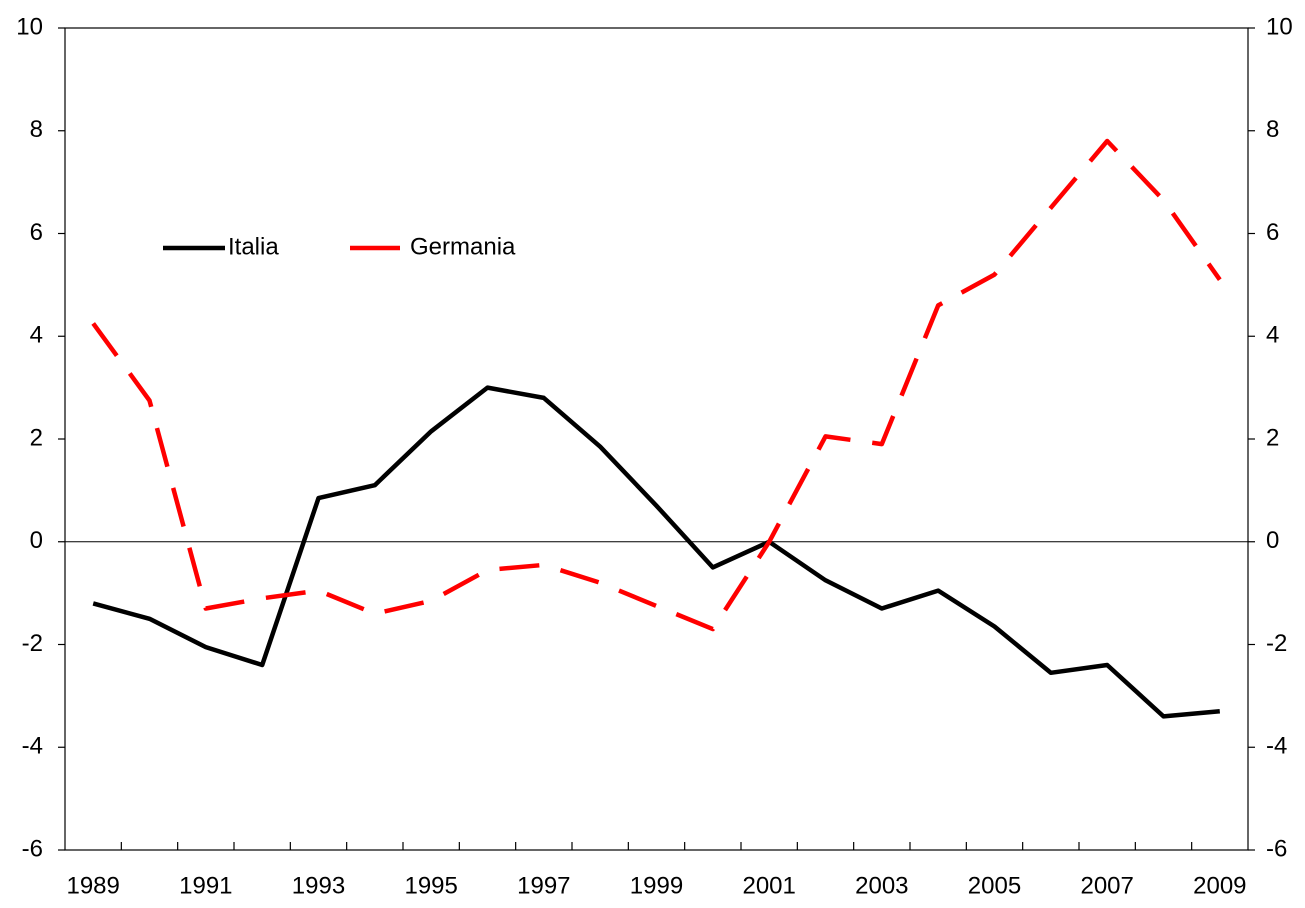 Image resolution: width=1305 pixels, height=908 pixels. I want to click on y-tick-label: 2, so click(36, 437).